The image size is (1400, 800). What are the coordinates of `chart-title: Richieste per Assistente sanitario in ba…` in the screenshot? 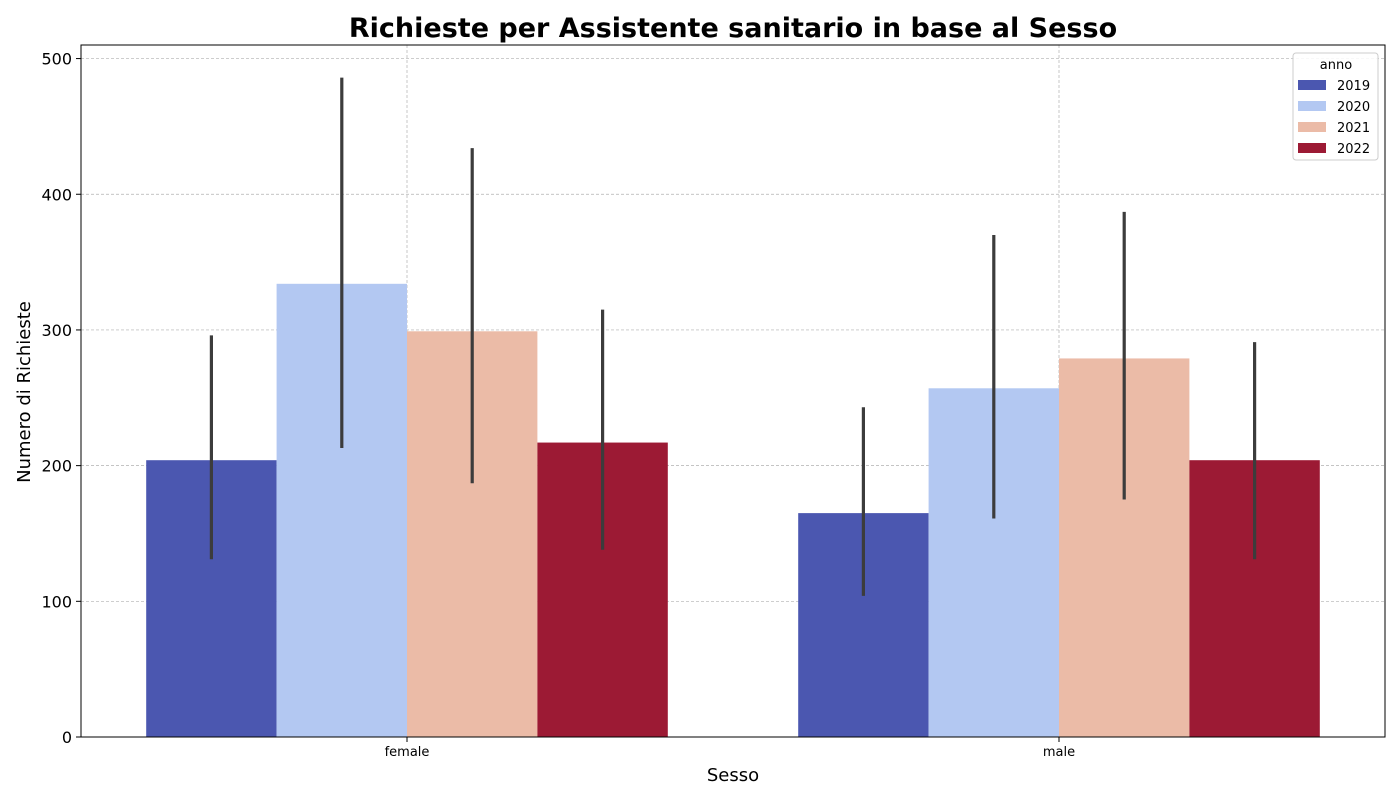 It's located at (733, 28).